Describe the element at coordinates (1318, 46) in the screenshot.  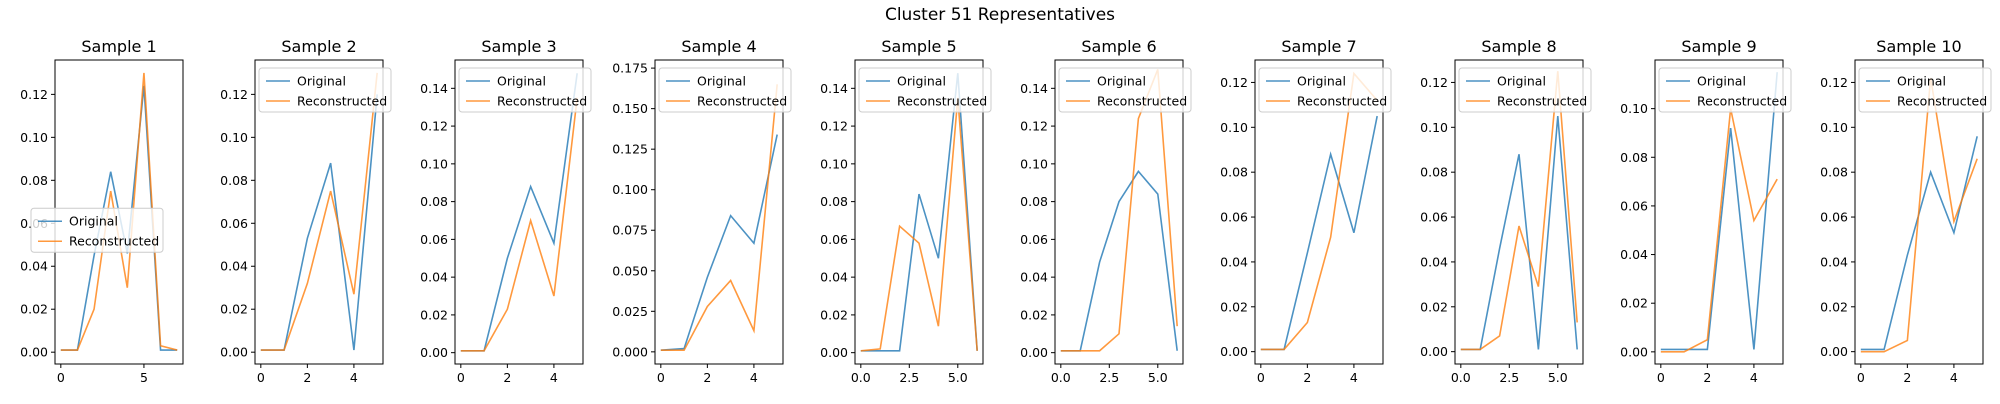
I see `subplot-title: Sample 7` at that location.